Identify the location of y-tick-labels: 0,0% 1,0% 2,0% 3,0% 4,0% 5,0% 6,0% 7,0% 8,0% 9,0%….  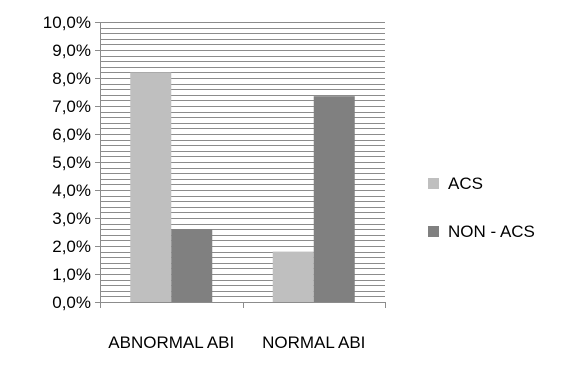
(67, 162).